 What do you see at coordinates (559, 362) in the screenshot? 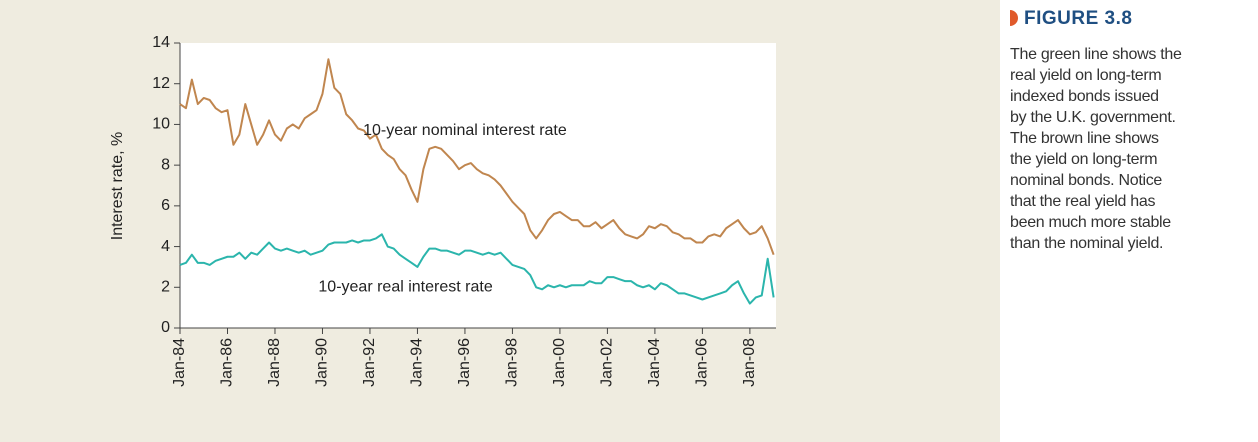
I see `x-tick-label: Jan-00` at bounding box center [559, 362].